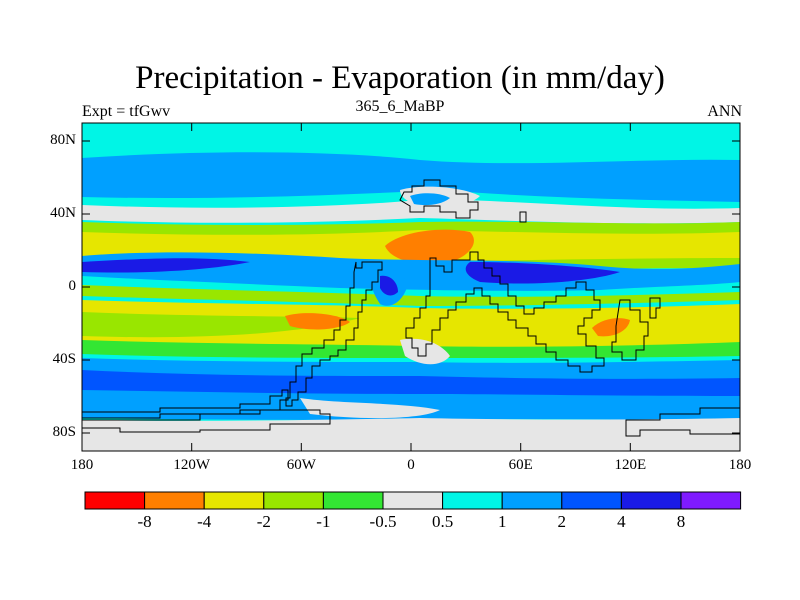 This screenshot has width=800, height=600. Describe the element at coordinates (144, 521) in the screenshot. I see `colorbar-label: -8` at that location.